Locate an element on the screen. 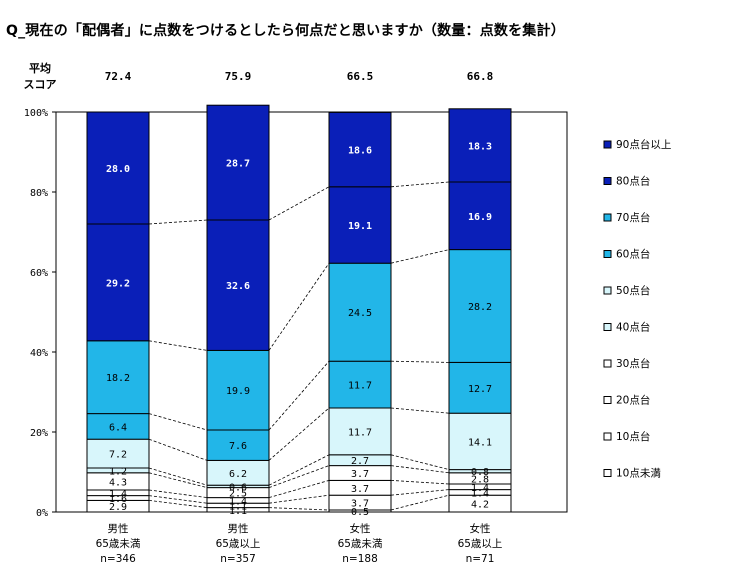  legend-label: 50点台 is located at coordinates (633, 290).